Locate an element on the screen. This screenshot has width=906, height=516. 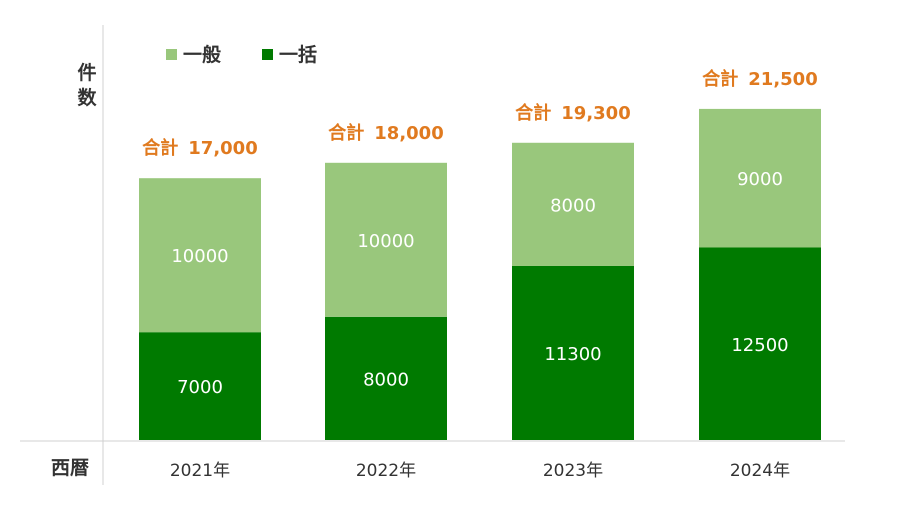
data-label-ippan-3: 8000 is located at coordinates (573, 205).